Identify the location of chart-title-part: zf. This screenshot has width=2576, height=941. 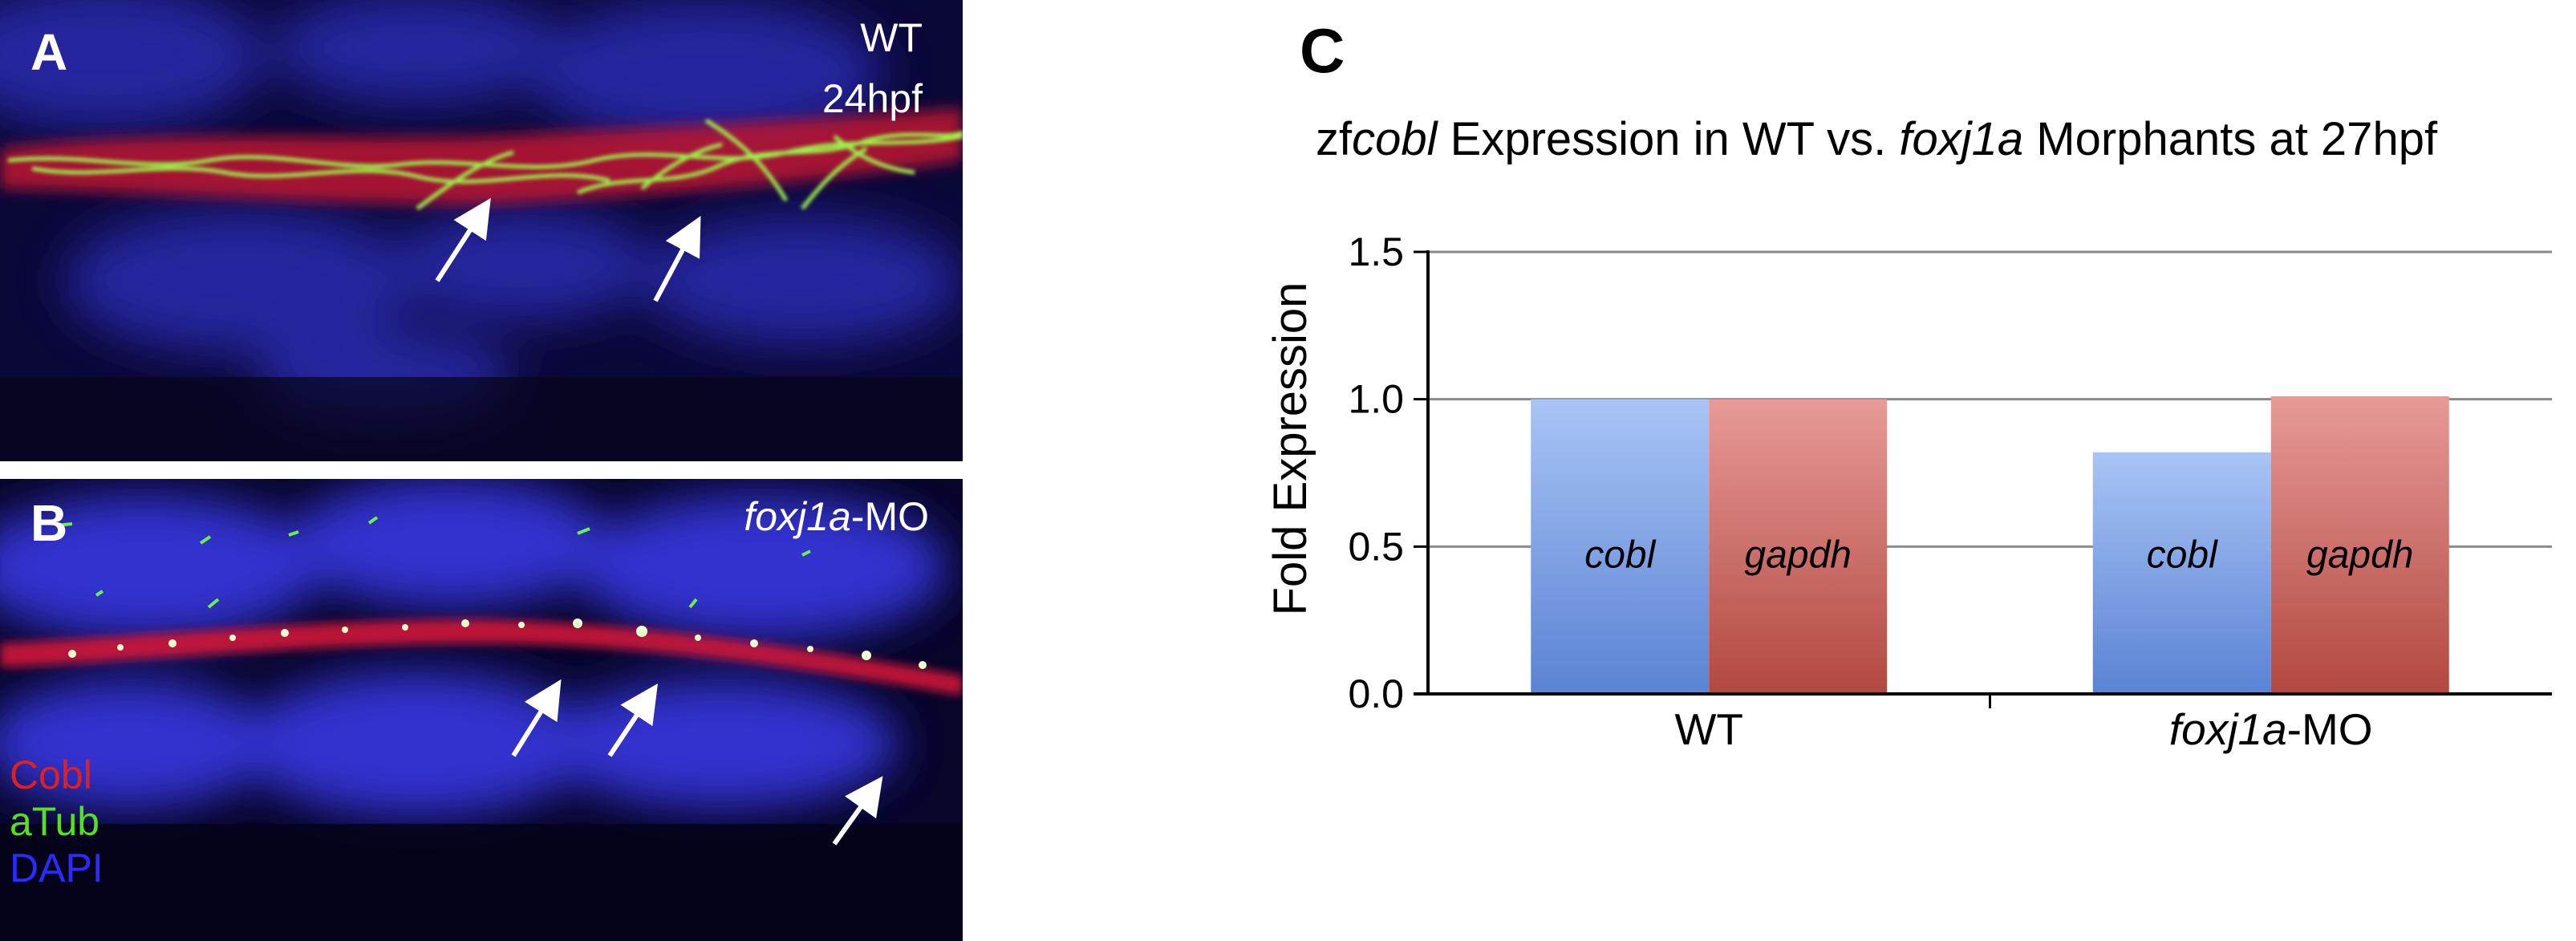
(1334, 139).